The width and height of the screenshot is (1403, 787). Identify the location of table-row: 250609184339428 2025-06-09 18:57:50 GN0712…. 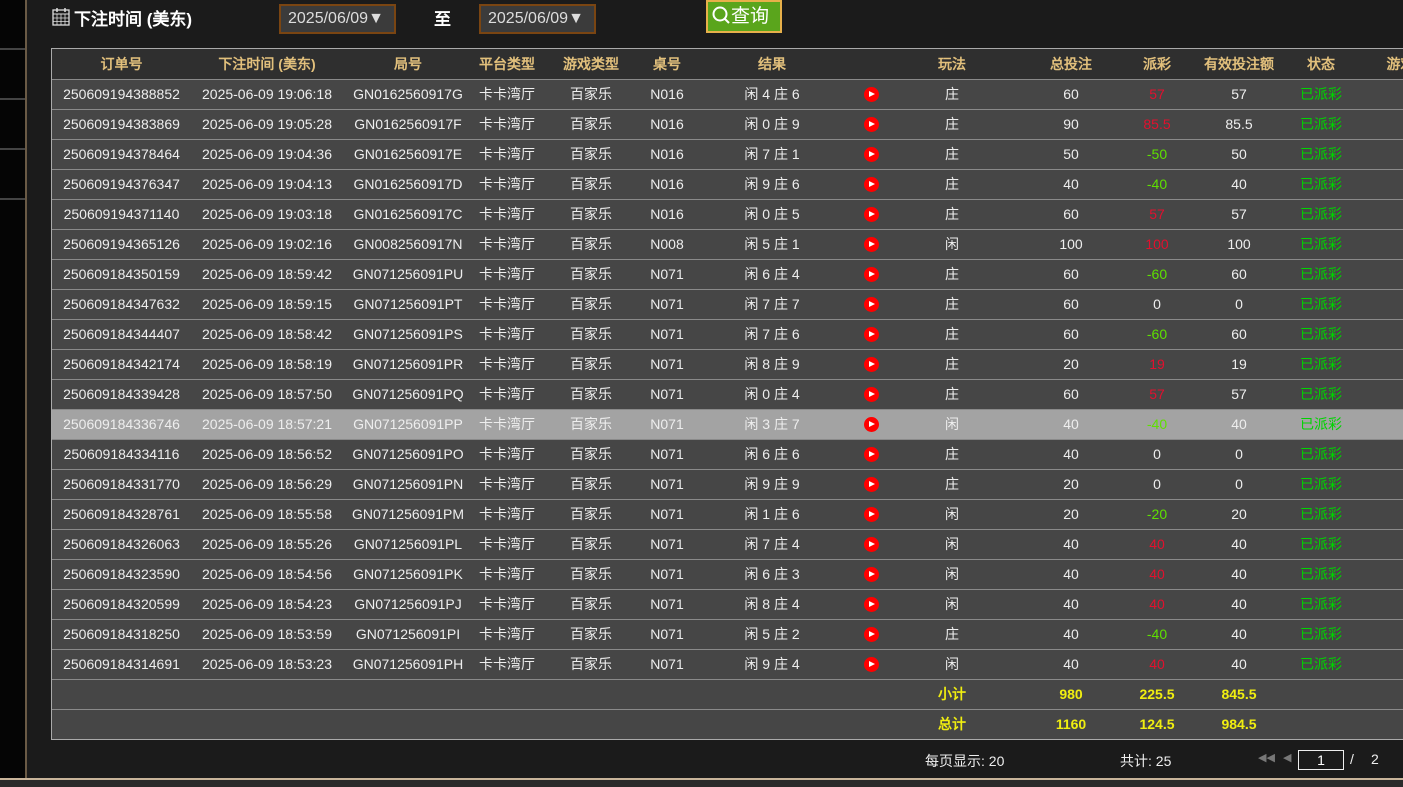
(727, 394).